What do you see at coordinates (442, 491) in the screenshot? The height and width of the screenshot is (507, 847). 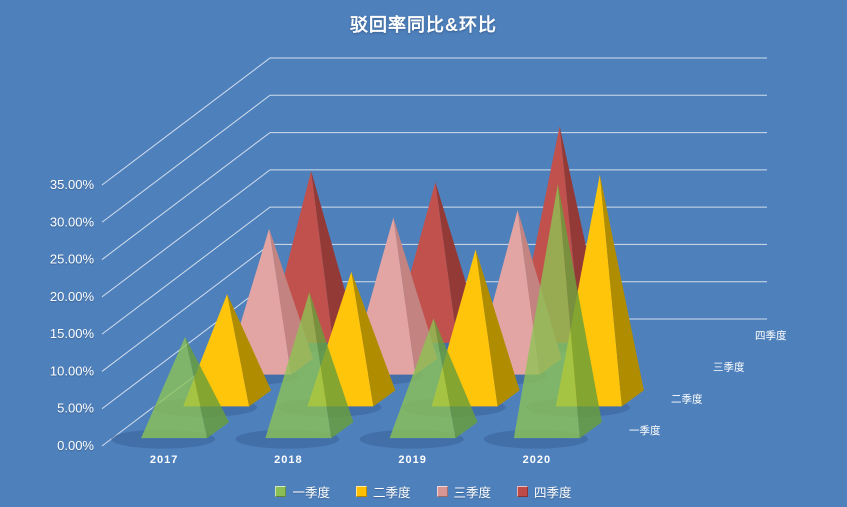 I see `legend-marker-三季度` at bounding box center [442, 491].